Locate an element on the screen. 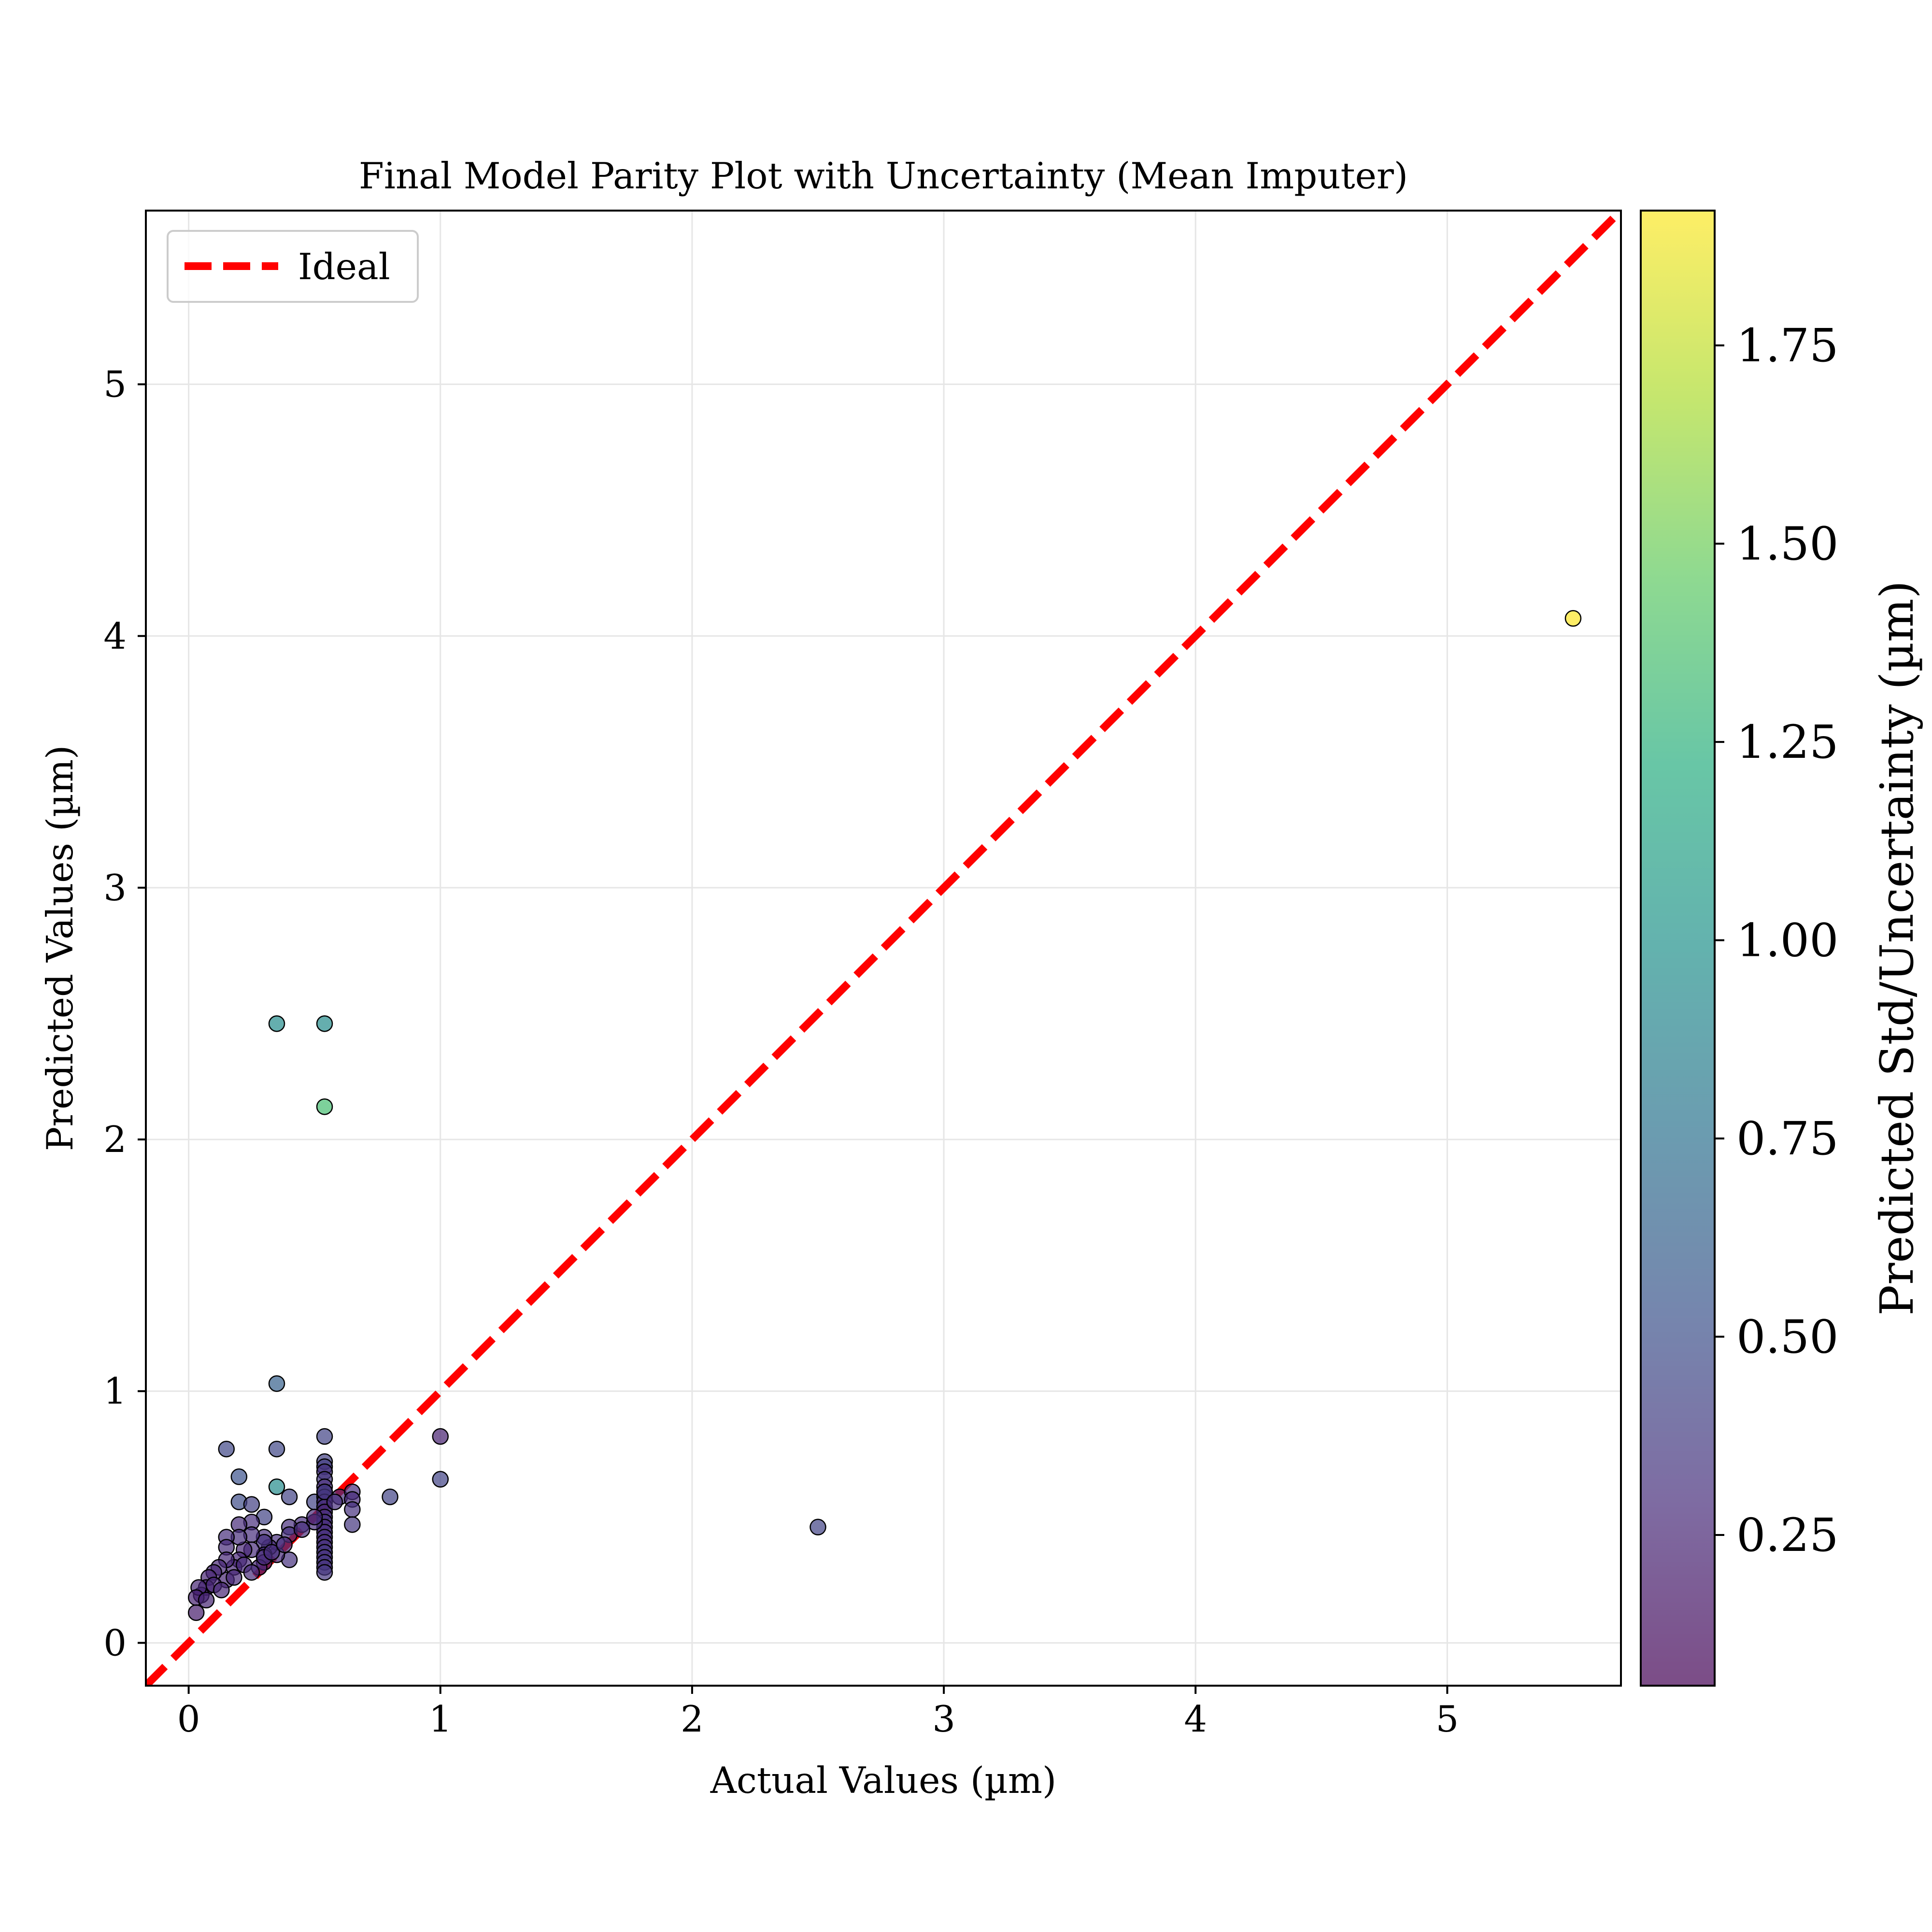  x-tick-label: 0 is located at coordinates (188, 1719).